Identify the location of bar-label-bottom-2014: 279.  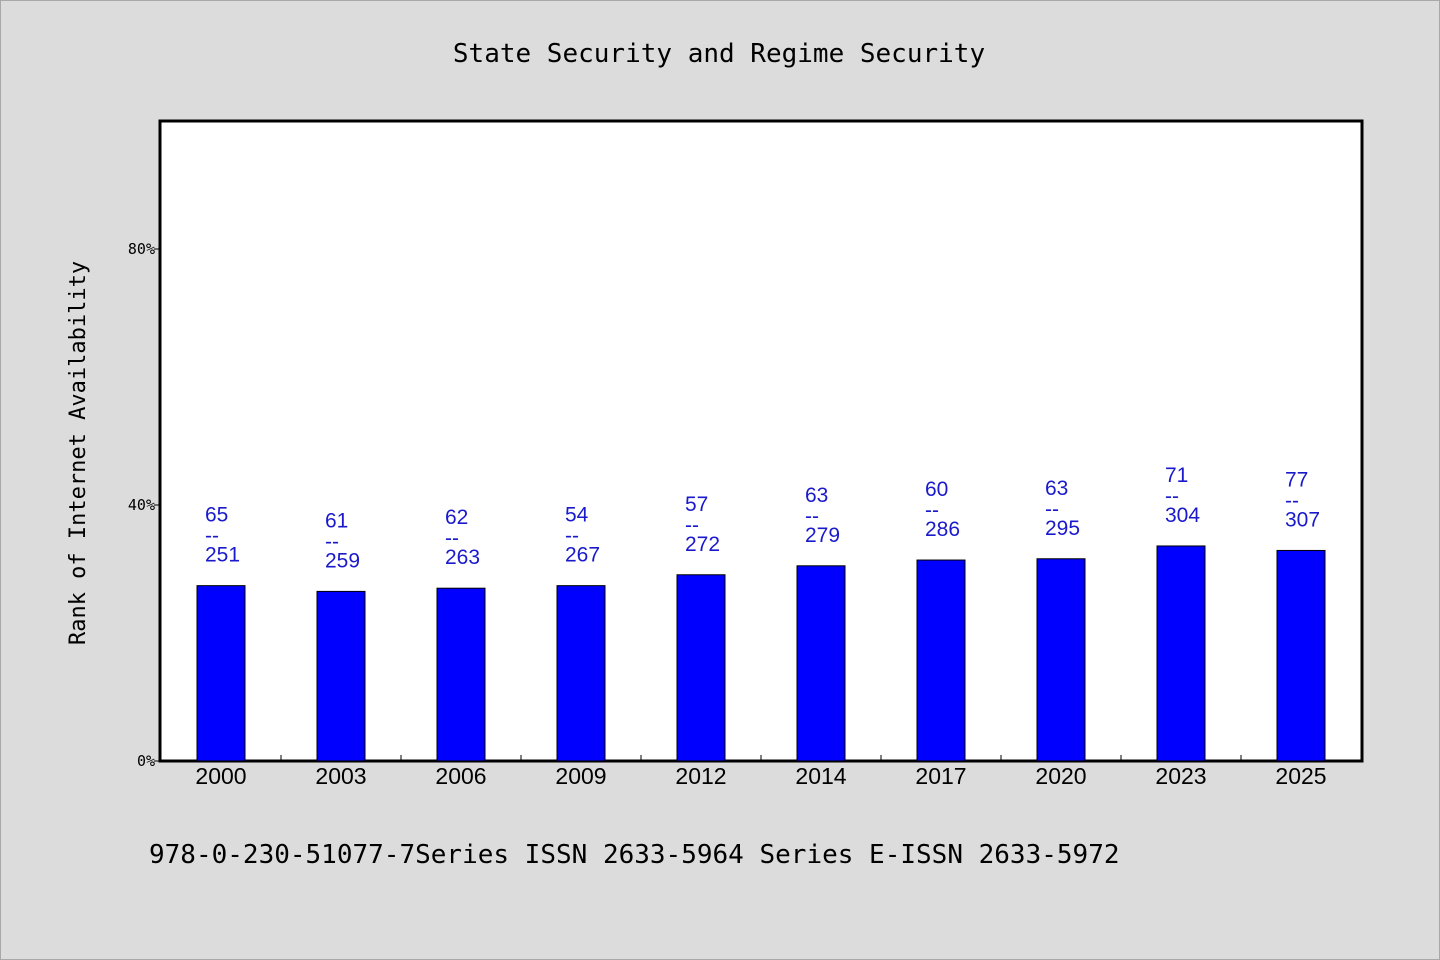
(822, 535).